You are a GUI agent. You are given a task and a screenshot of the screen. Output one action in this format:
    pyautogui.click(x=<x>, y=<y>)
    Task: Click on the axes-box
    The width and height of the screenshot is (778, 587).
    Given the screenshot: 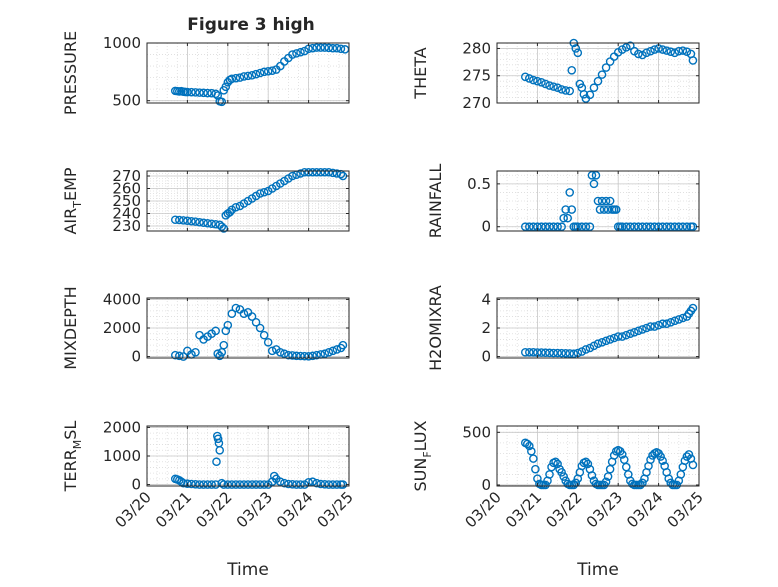 What is the action you would take?
    pyautogui.click(x=598, y=201)
    